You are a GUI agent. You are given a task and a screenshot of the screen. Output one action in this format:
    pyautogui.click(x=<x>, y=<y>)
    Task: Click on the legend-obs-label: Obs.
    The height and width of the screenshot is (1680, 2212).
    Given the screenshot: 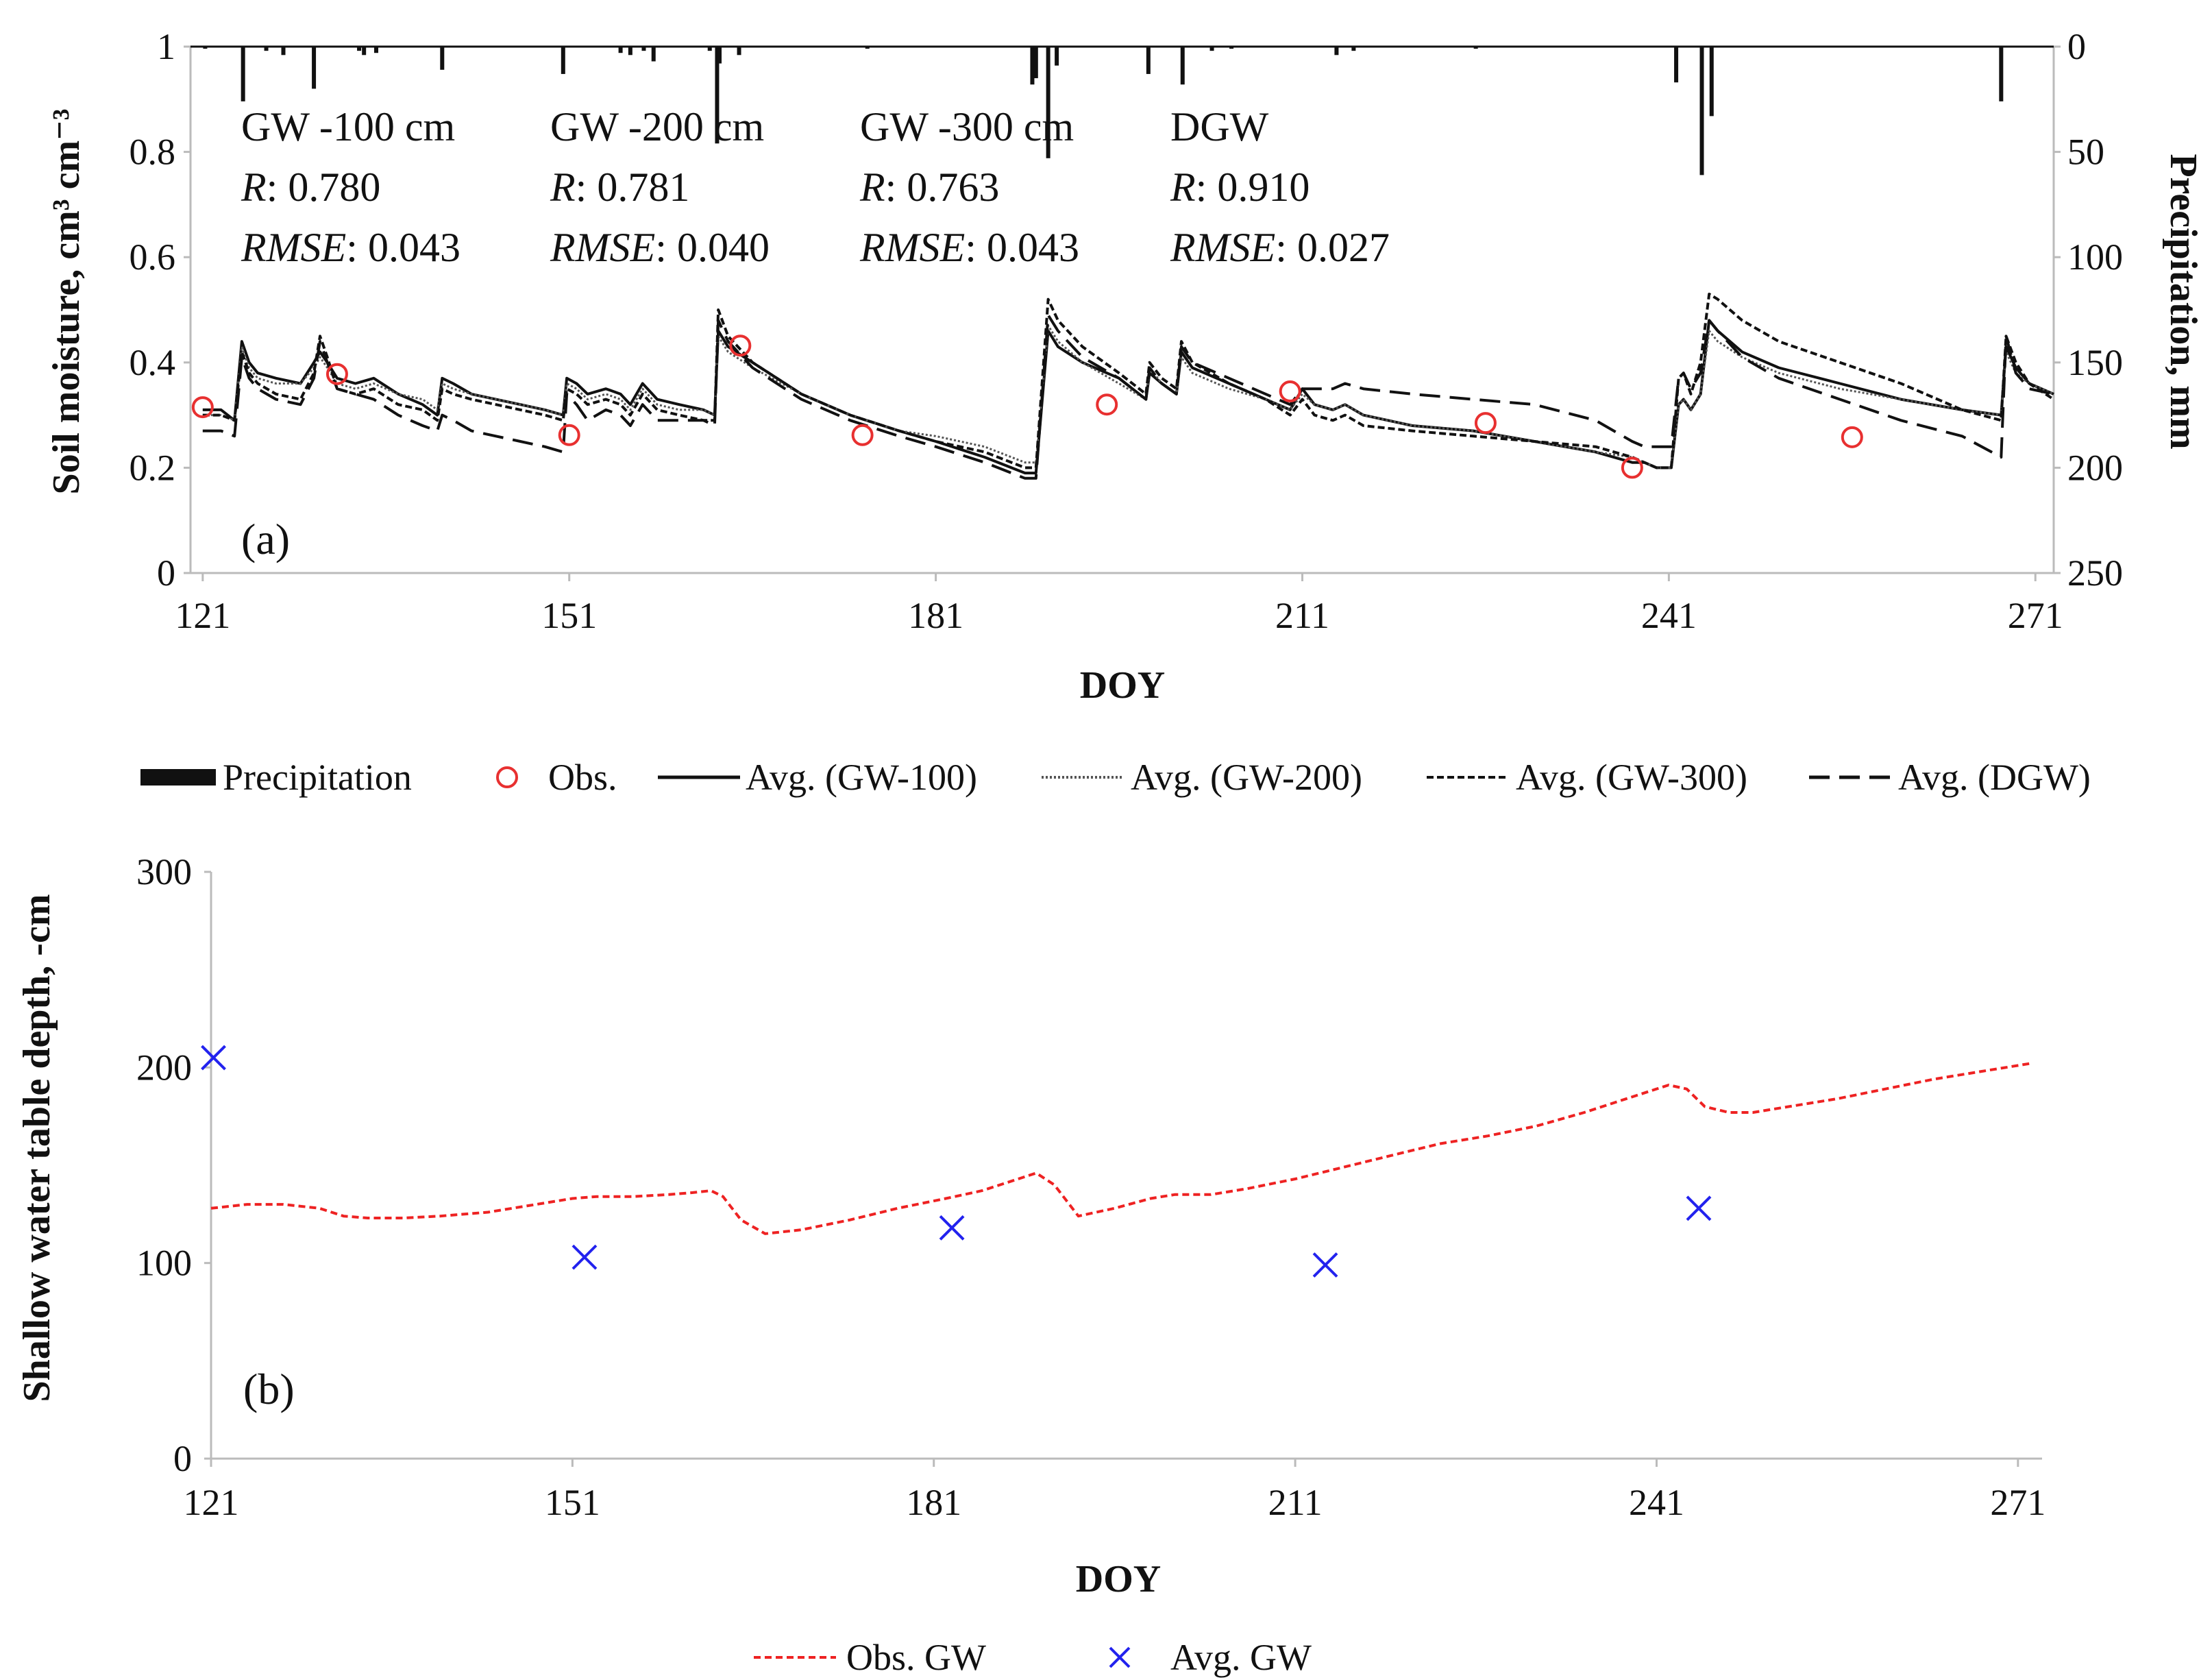 What is the action you would take?
    pyautogui.click(x=582, y=777)
    